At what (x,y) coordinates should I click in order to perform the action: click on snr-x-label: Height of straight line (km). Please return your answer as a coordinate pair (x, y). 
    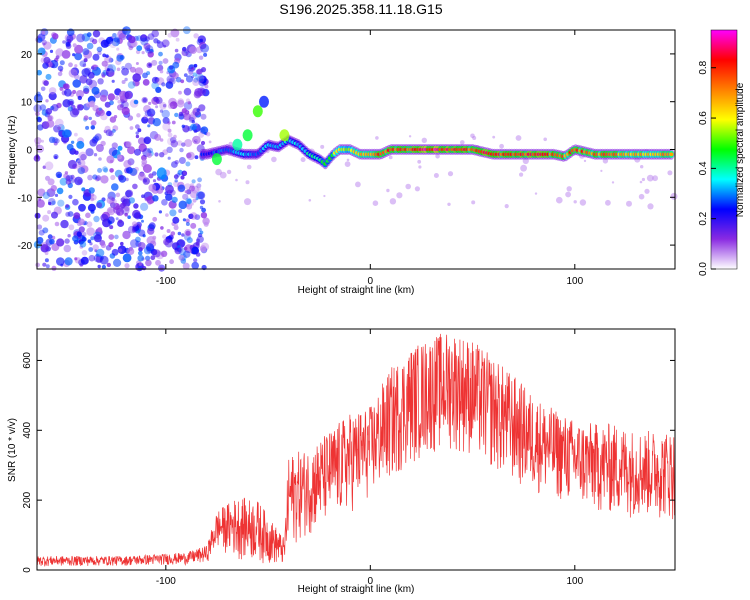
    Looking at the image, I should click on (356, 589).